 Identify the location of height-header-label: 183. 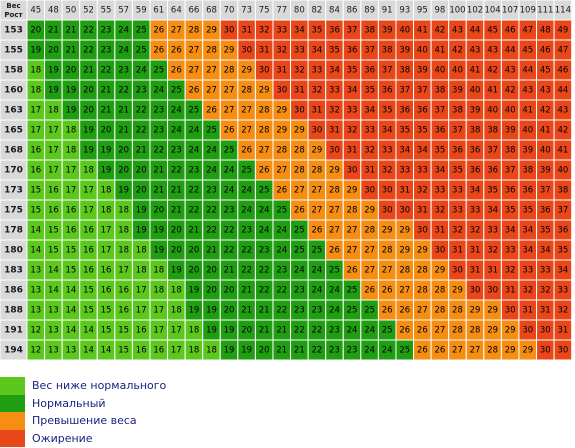
(13, 271).